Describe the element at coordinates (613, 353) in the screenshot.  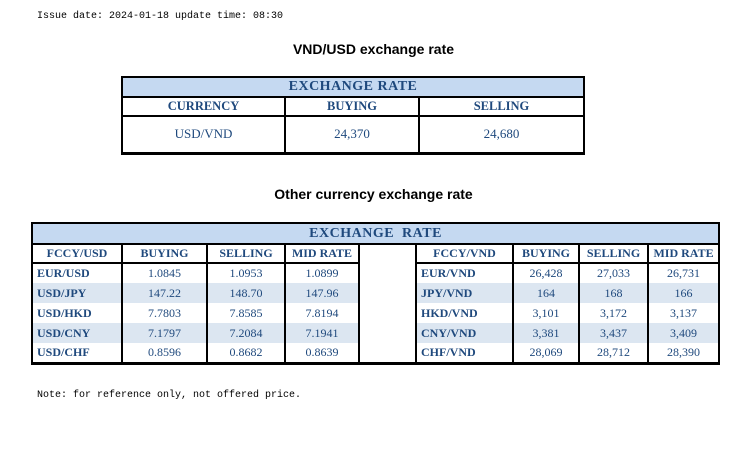
I see `selling-cell: 28,712` at that location.